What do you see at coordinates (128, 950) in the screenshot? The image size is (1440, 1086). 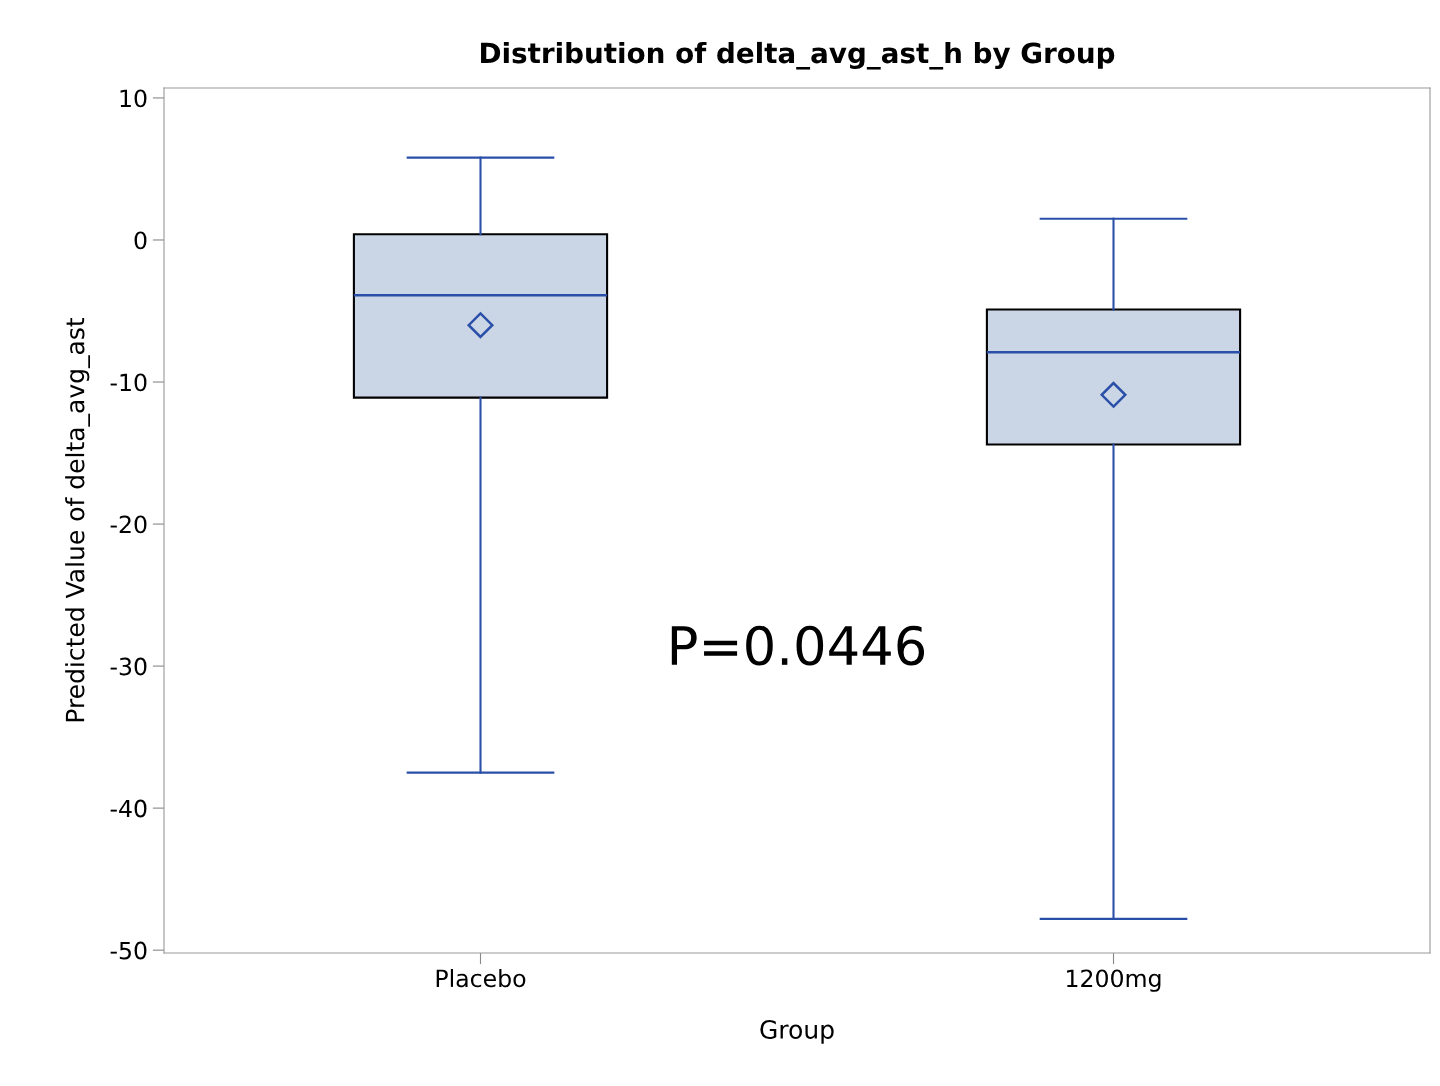 I see `y-tick-label: -50` at bounding box center [128, 950].